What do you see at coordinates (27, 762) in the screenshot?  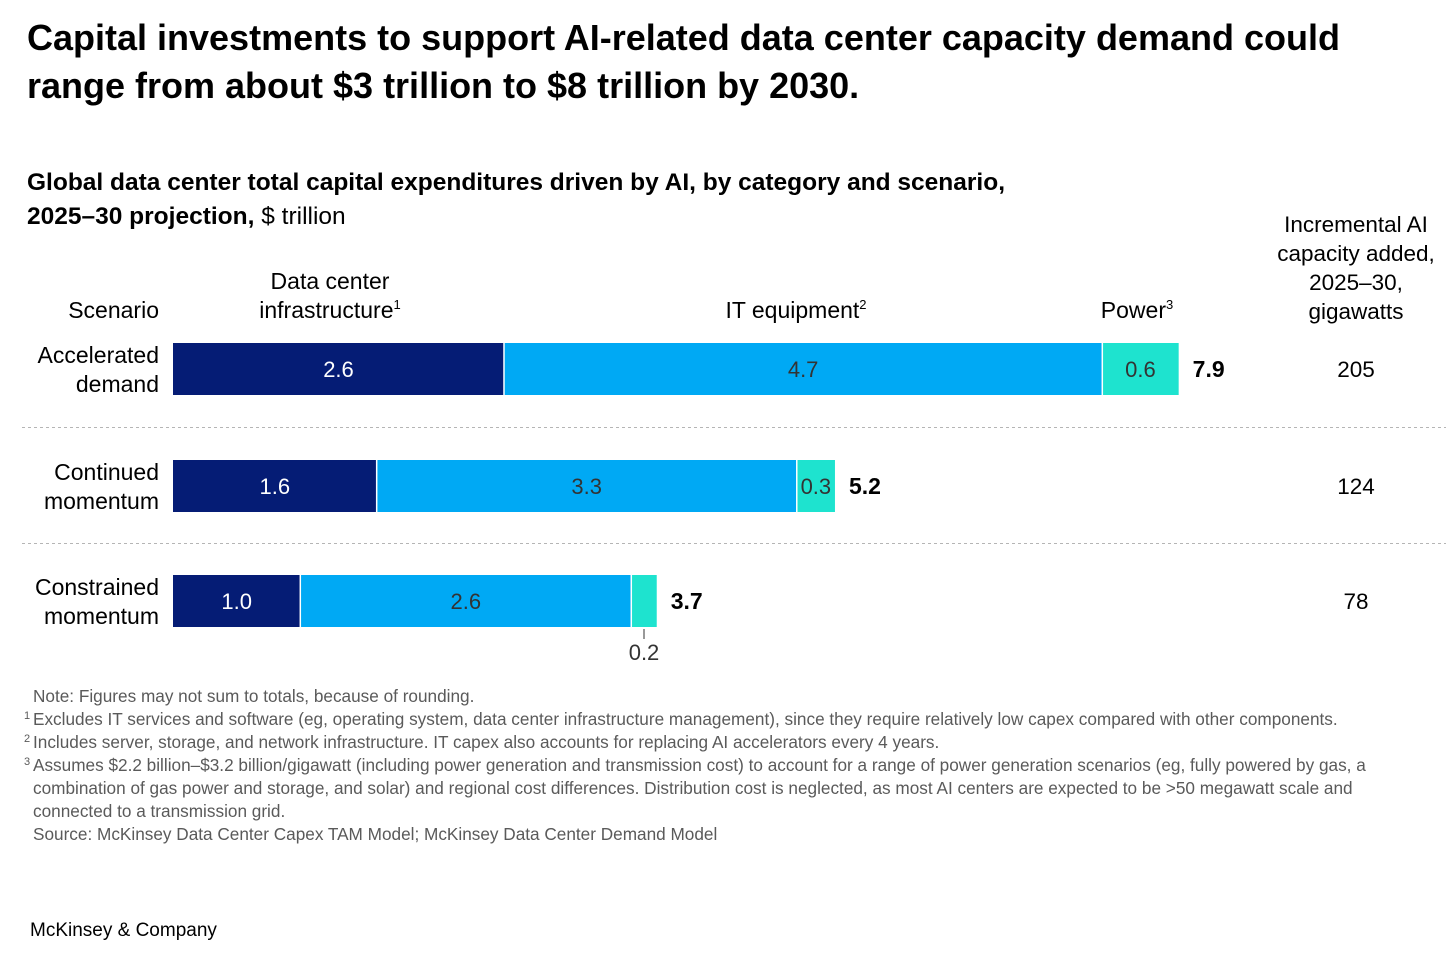 I see `footnote-3-marker: 3` at bounding box center [27, 762].